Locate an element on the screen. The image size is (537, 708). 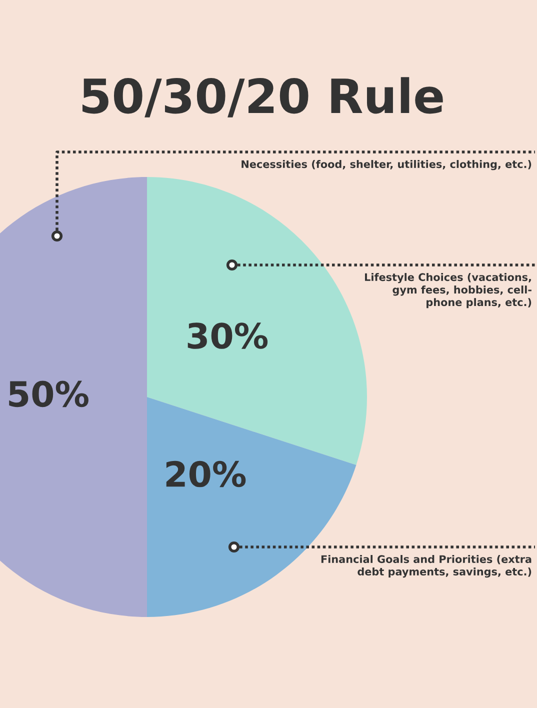
slice-label: Financial Goals and Priorities (extra debt payments, savings, etc.) is located at coordinates (426, 566).